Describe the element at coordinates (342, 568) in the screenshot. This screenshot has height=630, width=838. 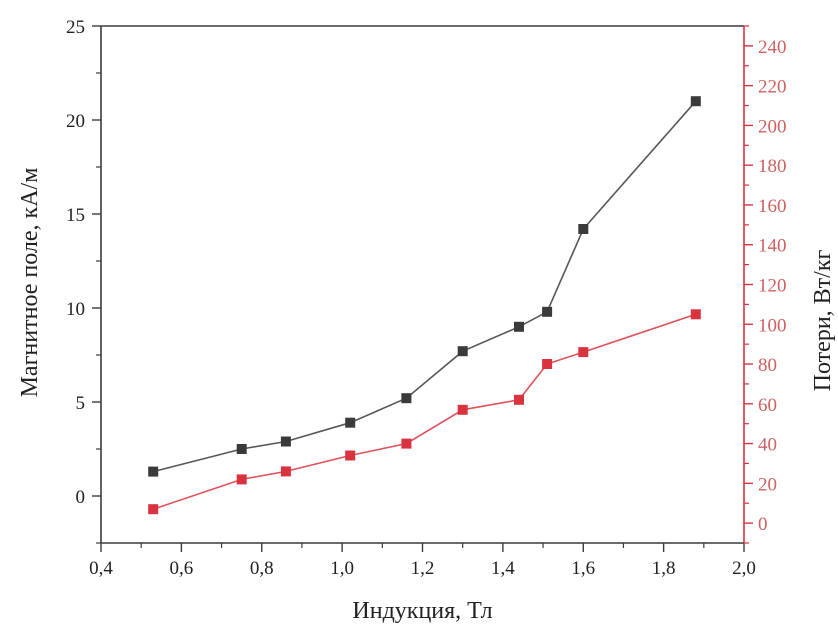
I see `x-tick-label: 1,0` at that location.